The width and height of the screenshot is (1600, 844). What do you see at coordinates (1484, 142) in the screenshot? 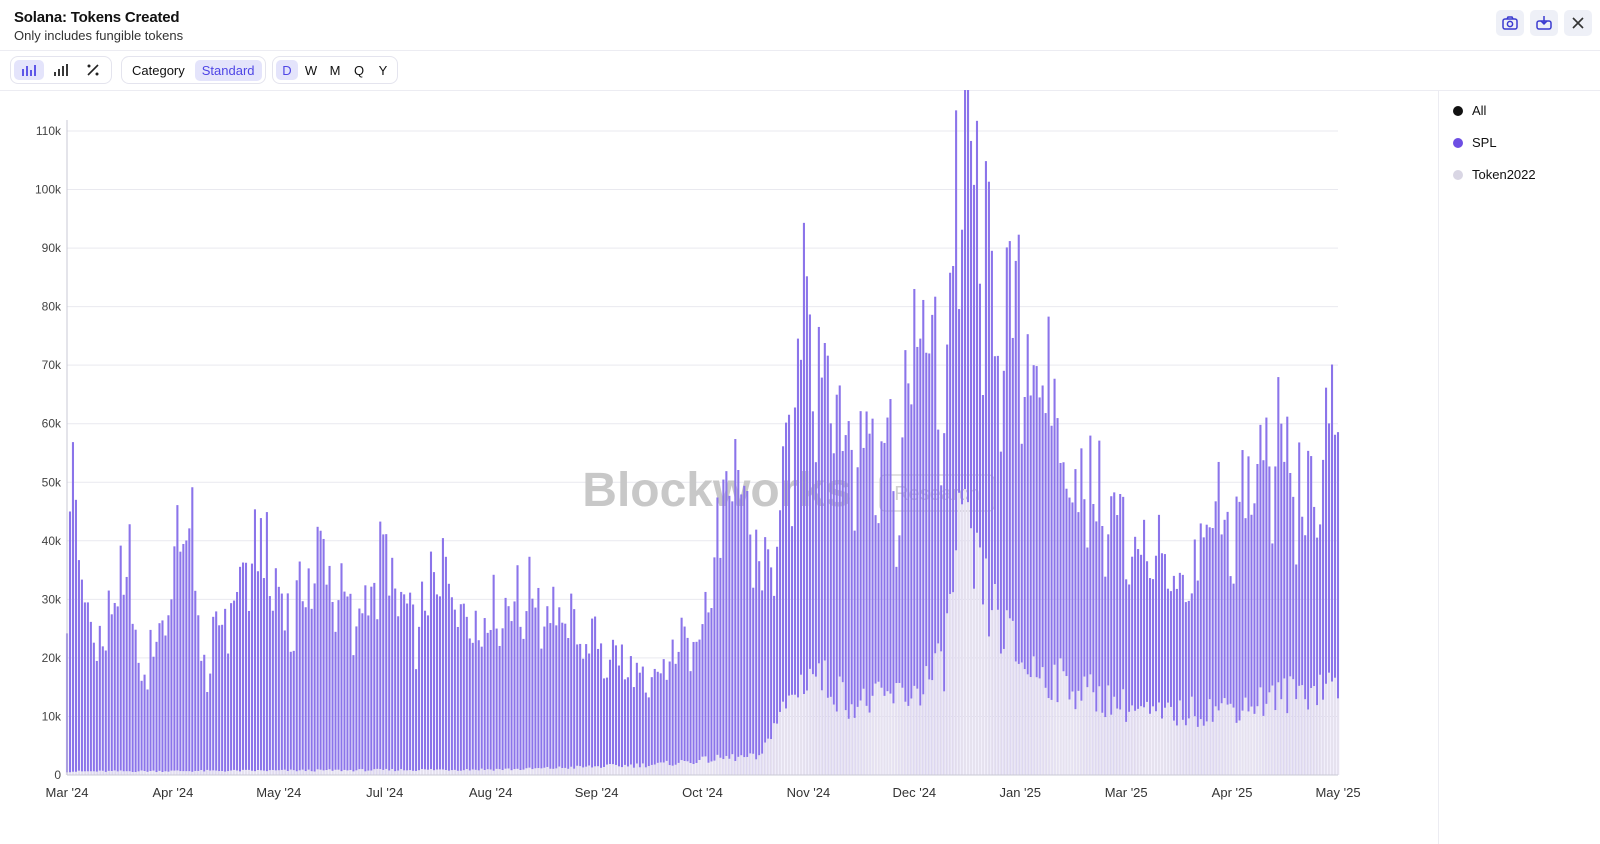
I see `legend-label-spl: SPL` at bounding box center [1484, 142].